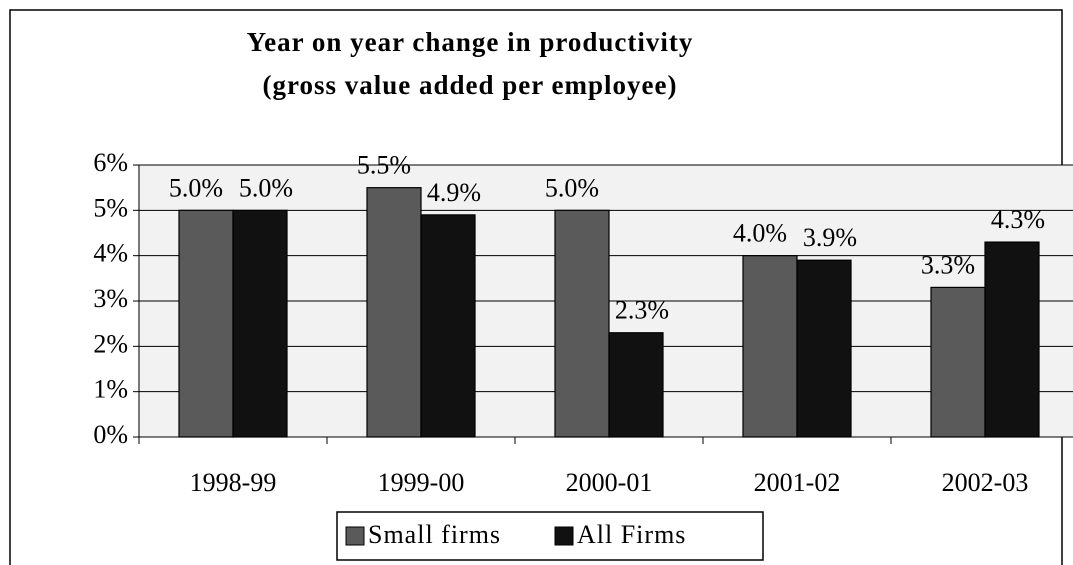 The image size is (1073, 565). I want to click on chart-title: Year on year change in productivity, so click(470, 42).